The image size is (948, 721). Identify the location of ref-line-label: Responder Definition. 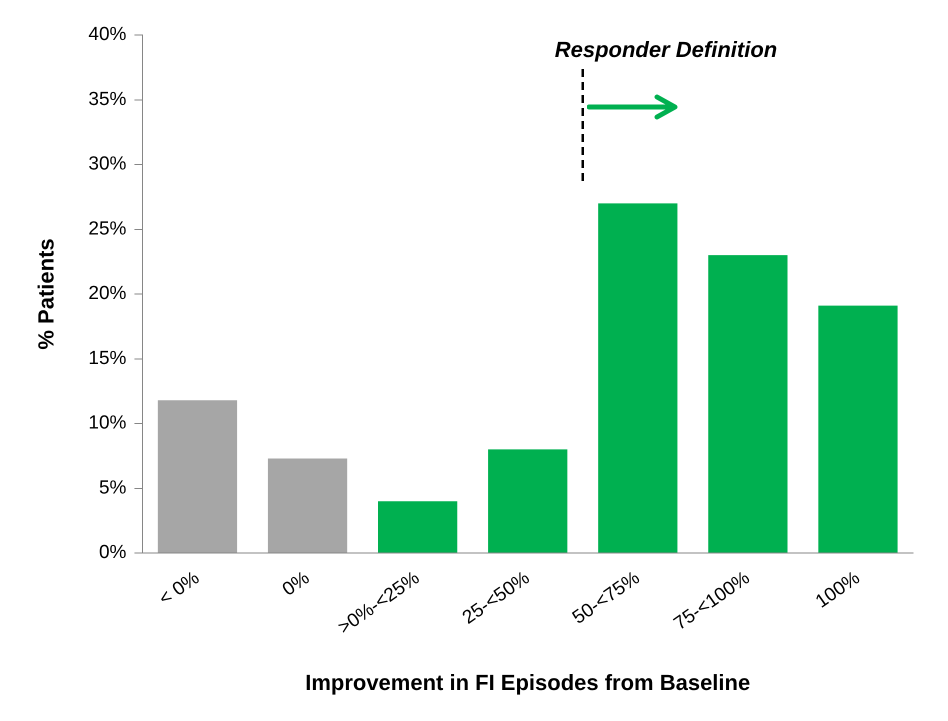
(666, 49).